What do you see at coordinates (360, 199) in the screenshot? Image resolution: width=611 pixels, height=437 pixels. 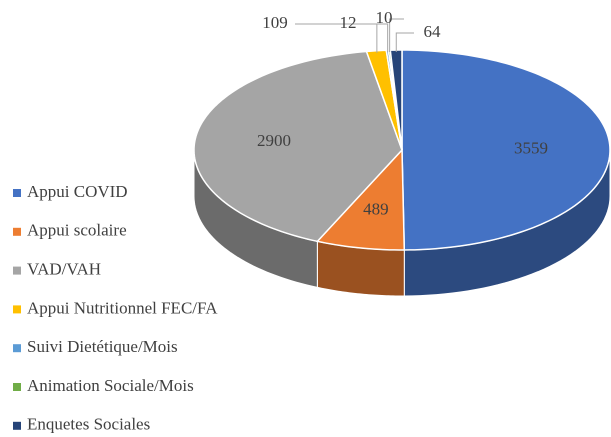 I see `slice` at bounding box center [360, 199].